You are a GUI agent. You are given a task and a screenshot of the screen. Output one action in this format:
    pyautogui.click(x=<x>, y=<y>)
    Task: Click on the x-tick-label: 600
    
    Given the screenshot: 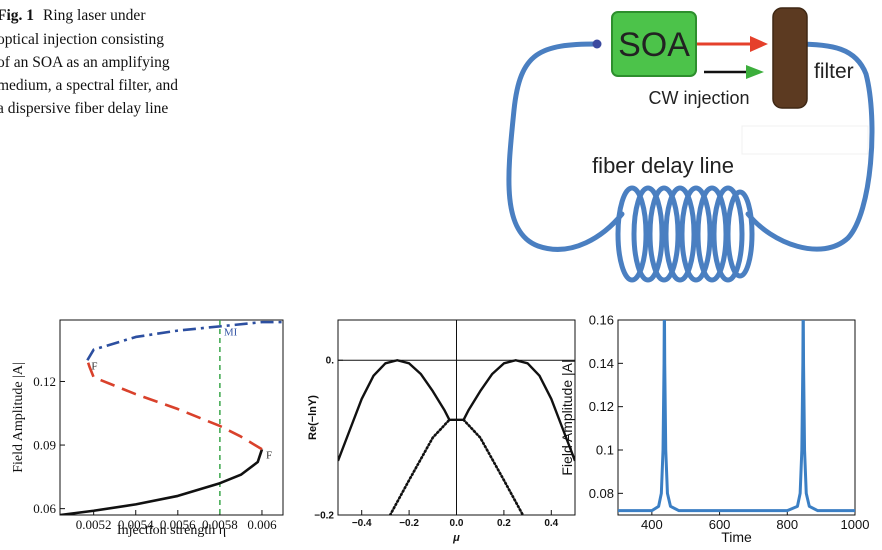 What is the action you would take?
    pyautogui.click(x=720, y=524)
    